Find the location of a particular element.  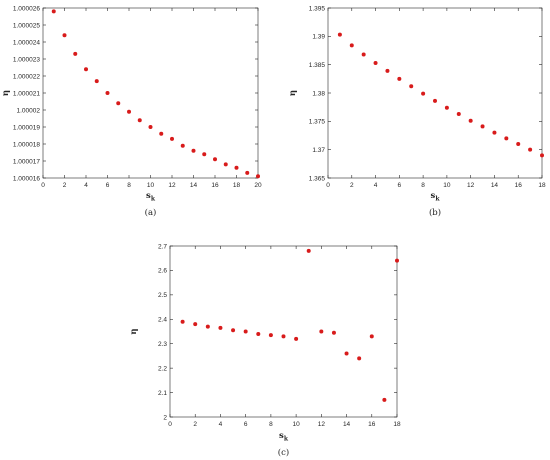

x-tick-label: 8 is located at coordinates (423, 185).